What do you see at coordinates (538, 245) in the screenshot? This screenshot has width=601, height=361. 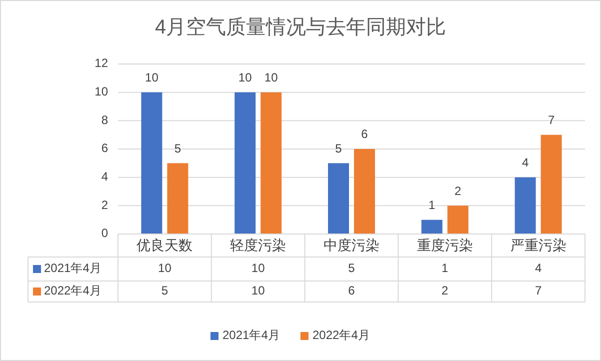 I see `x-tick-label: 严重污染` at bounding box center [538, 245].